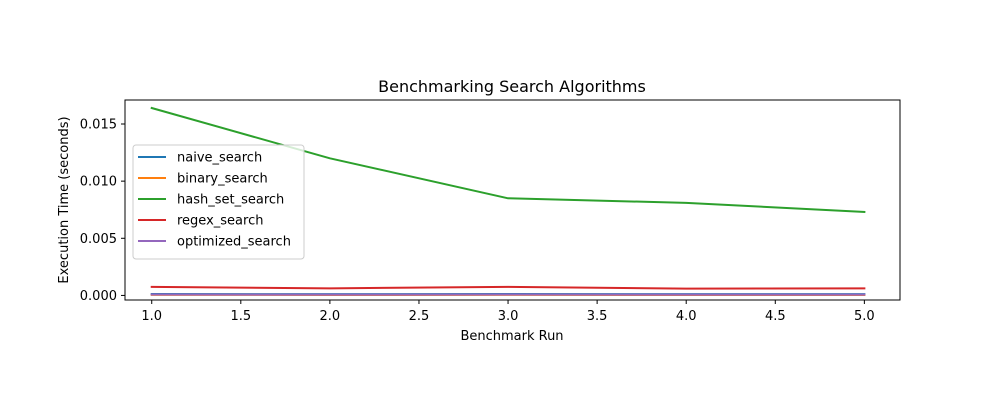 The height and width of the screenshot is (400, 1000). I want to click on series-line-regex-search, so click(508, 287).